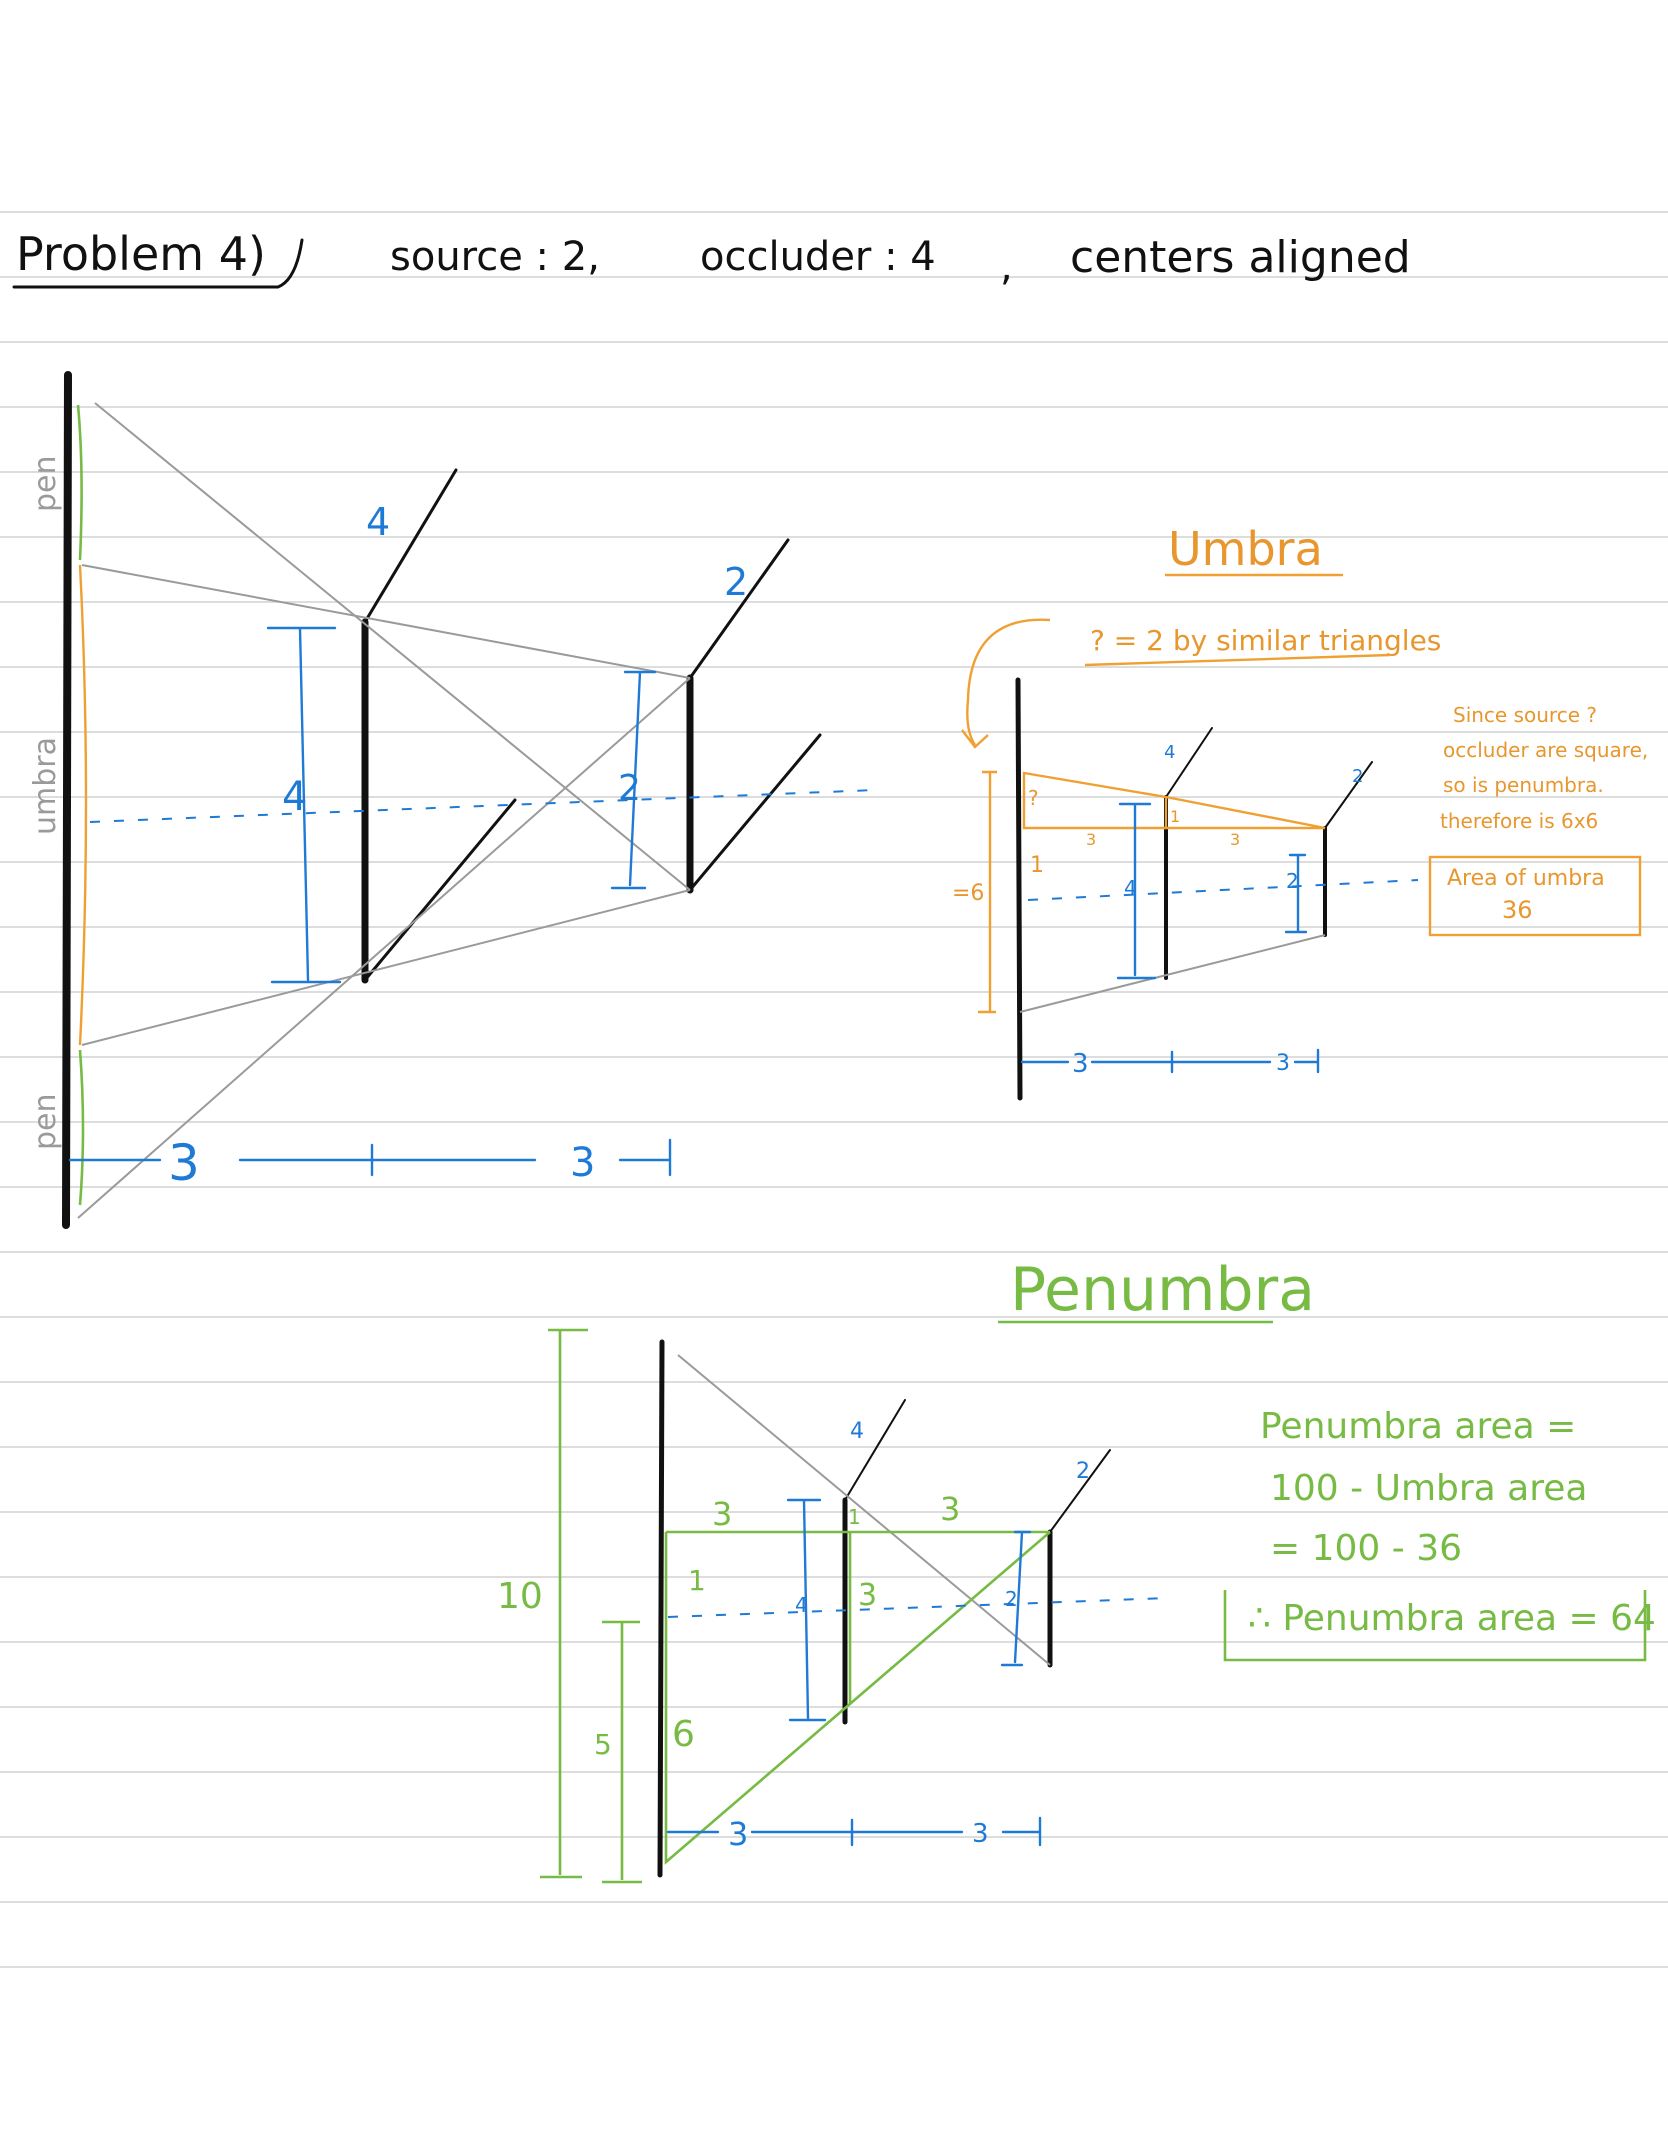  What do you see at coordinates (1033, 798) in the screenshot?
I see `triangle-q: ?` at bounding box center [1033, 798].